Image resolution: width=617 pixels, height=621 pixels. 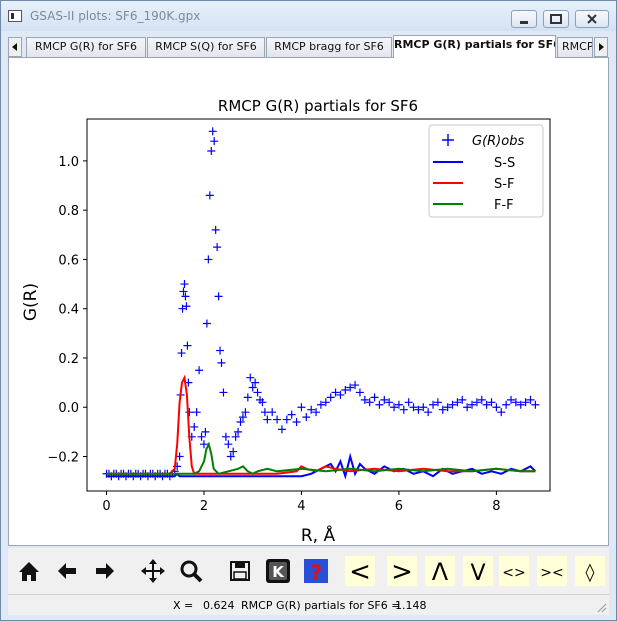 I want to click on minimize-icon, so click(x=524, y=22).